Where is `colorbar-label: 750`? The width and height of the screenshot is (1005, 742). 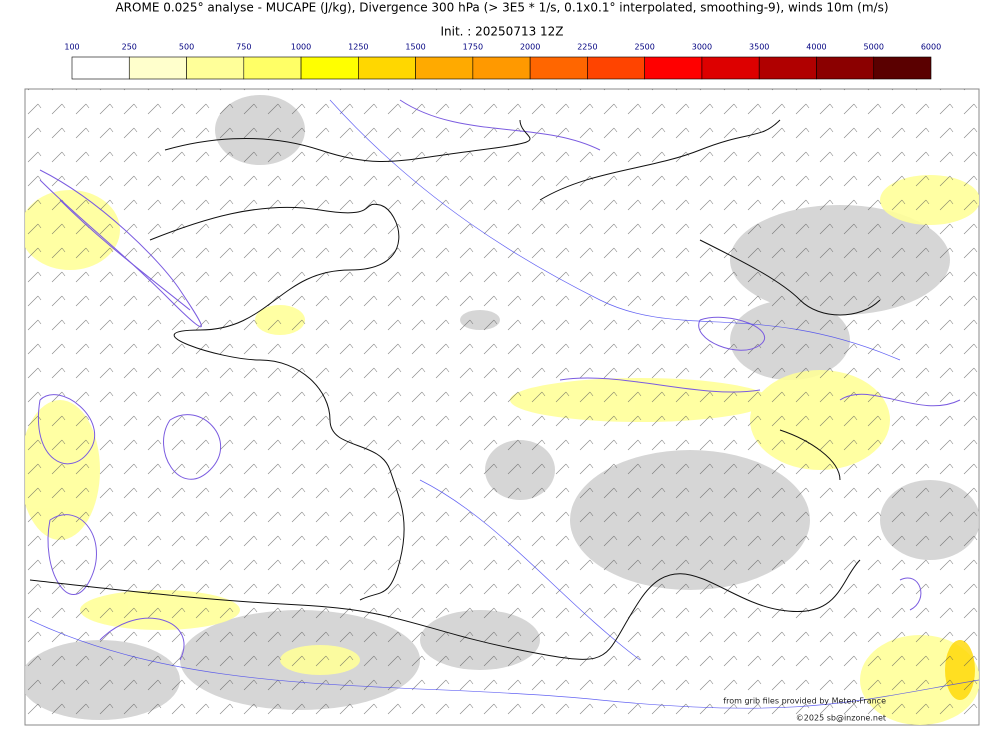 colorbar-label: 750 is located at coordinates (243, 47).